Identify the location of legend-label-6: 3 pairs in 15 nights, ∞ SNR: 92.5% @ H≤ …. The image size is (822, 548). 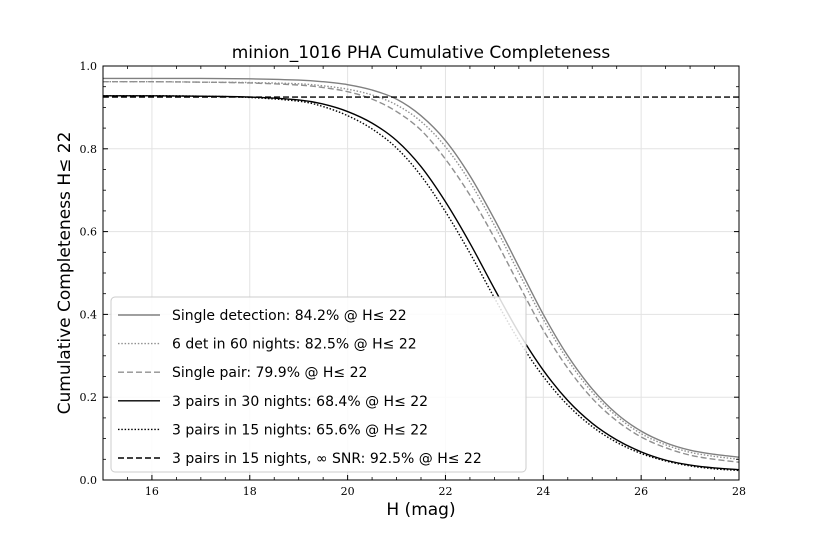
(327, 459).